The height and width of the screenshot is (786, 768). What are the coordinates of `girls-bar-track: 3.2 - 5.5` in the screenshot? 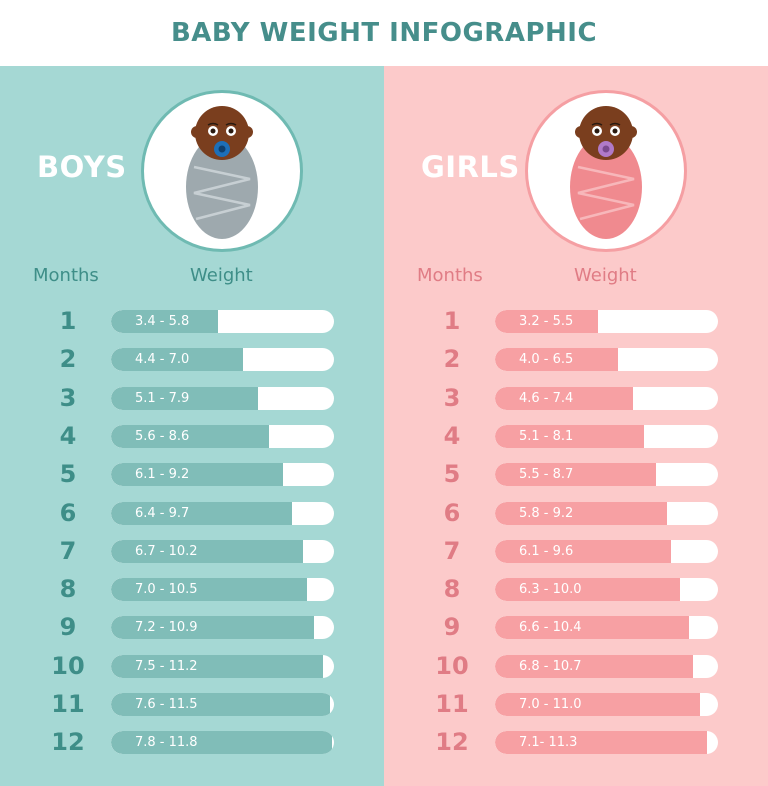 It's located at (606, 321).